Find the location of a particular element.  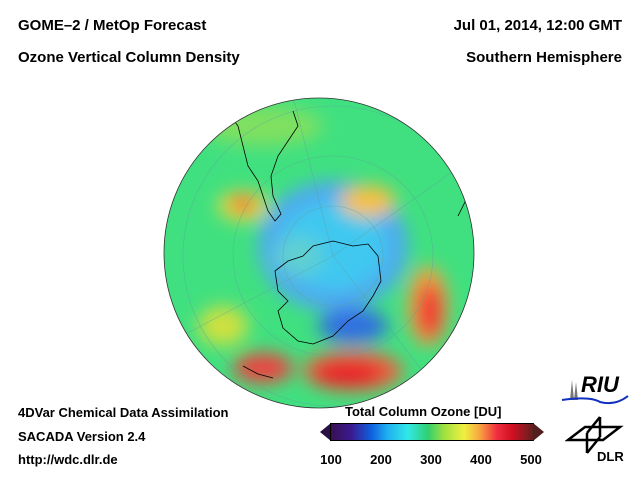

colorbar-tick: 400 is located at coordinates (481, 459).